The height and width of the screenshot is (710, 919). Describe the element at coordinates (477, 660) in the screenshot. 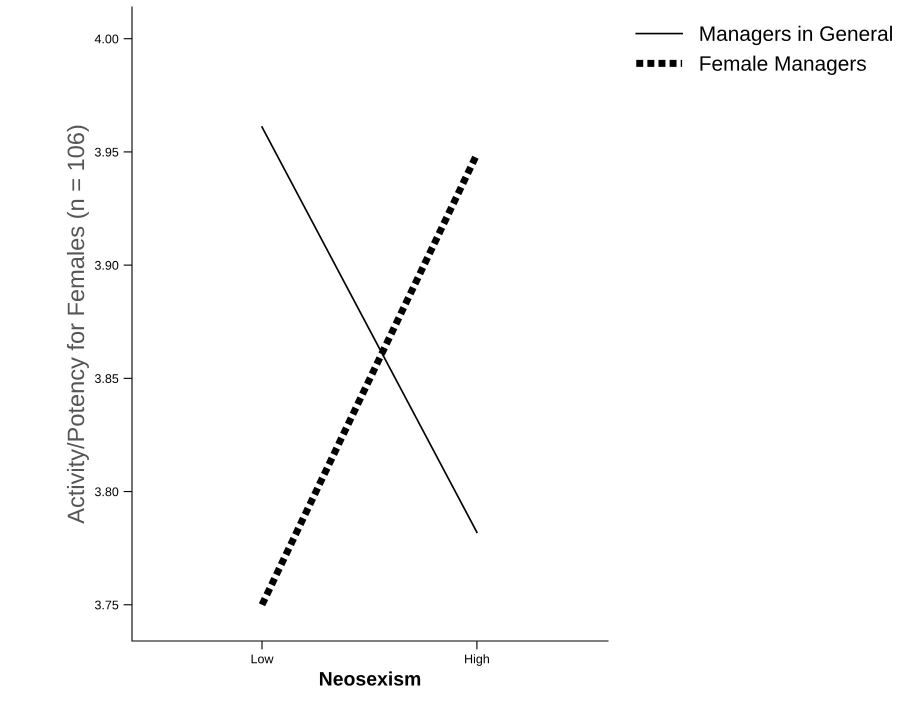

I see `x-tick-label: High` at that location.